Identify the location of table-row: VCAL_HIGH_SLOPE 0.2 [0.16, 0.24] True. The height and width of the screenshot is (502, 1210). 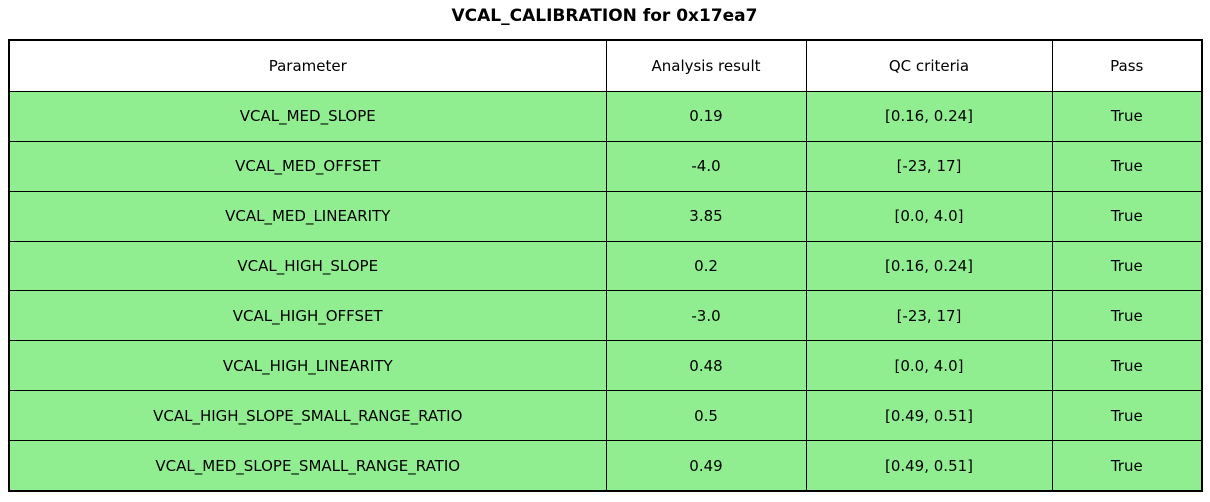
(605, 266).